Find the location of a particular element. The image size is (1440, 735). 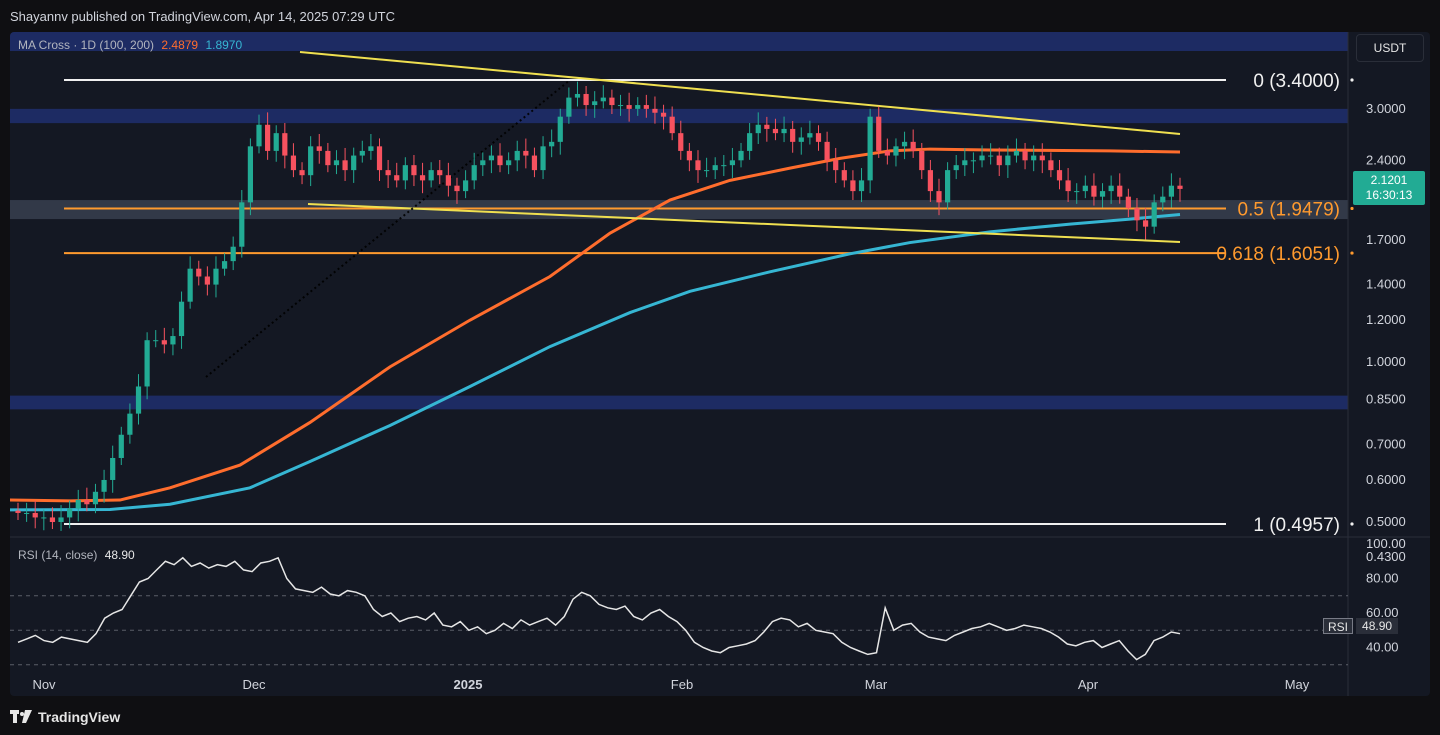

price-tick-label: 0.7000 is located at coordinates (1386, 443).